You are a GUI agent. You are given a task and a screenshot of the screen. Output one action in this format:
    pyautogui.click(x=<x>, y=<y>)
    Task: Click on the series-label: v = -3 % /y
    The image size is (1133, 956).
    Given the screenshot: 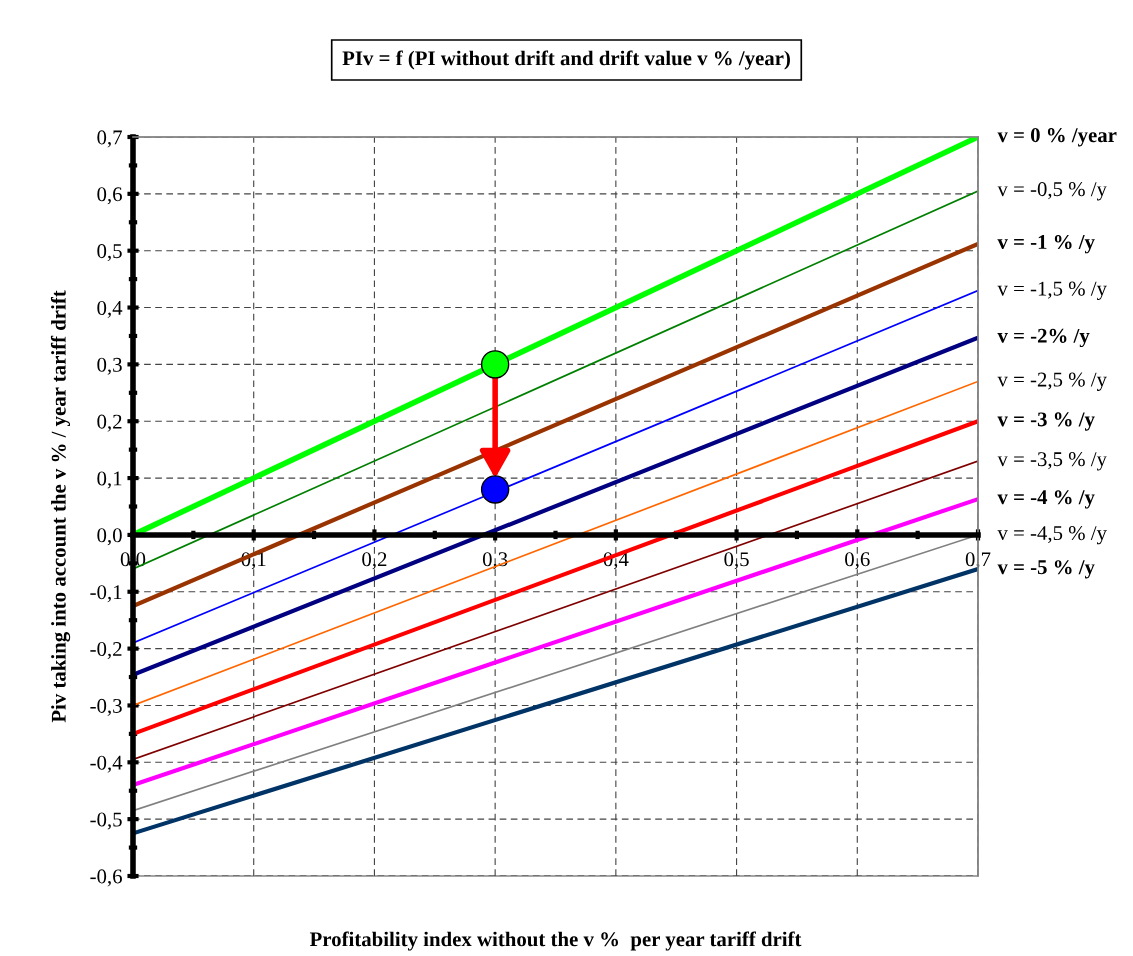 What is the action you would take?
    pyautogui.click(x=1046, y=421)
    